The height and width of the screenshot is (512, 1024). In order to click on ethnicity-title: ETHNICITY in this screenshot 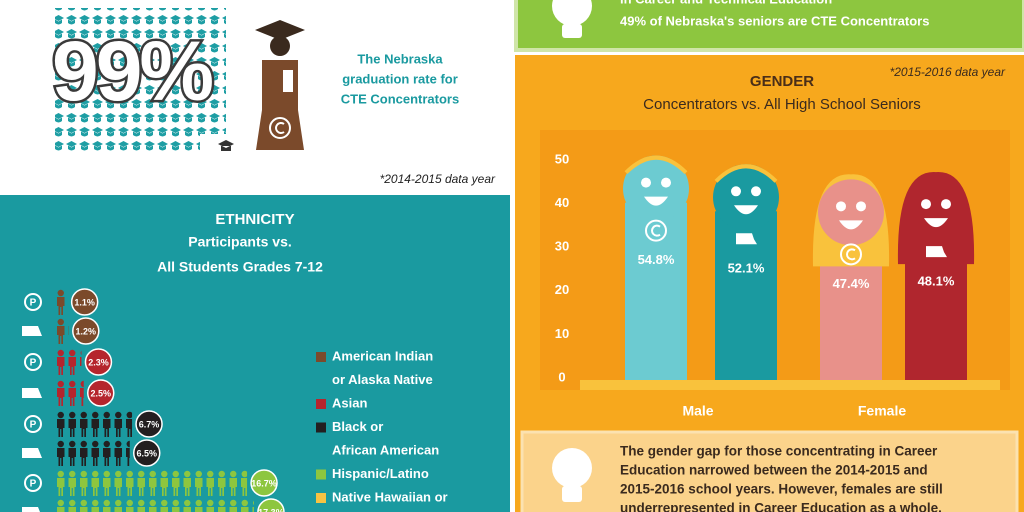, I will do `click(254, 219)`.